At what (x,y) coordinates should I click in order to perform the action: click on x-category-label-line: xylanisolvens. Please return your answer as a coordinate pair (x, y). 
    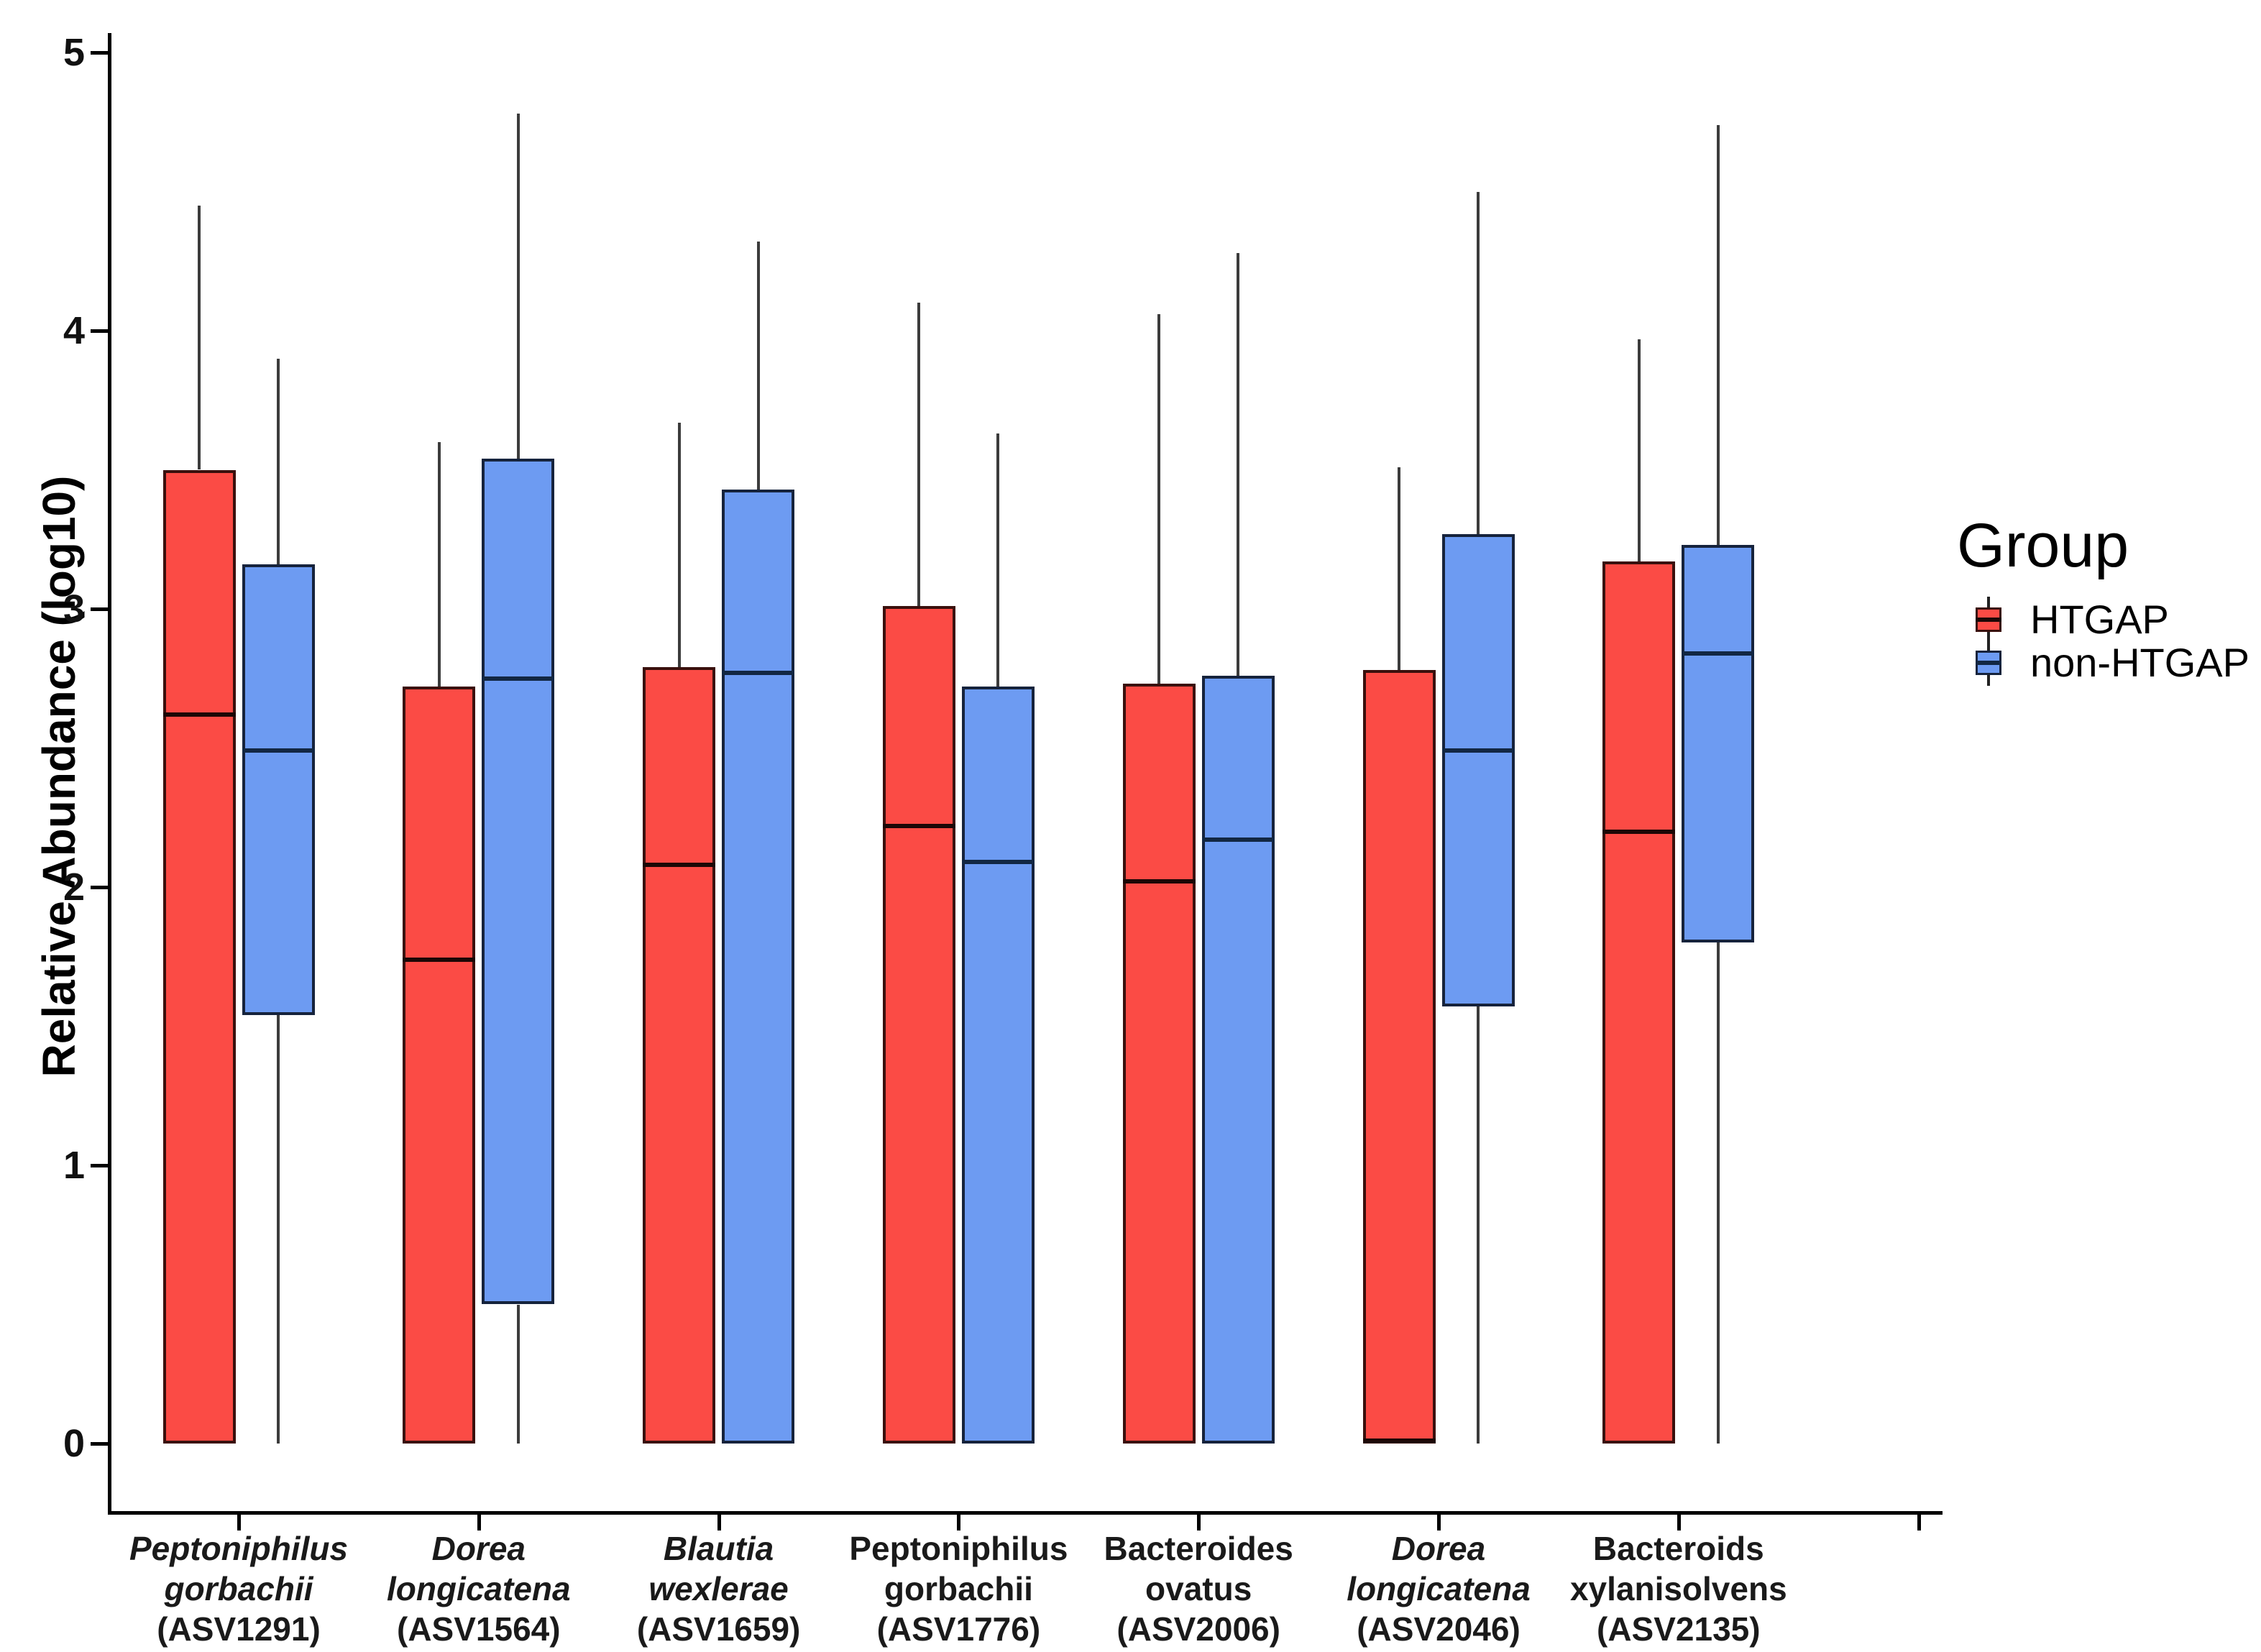
    Looking at the image, I should click on (1678, 1588).